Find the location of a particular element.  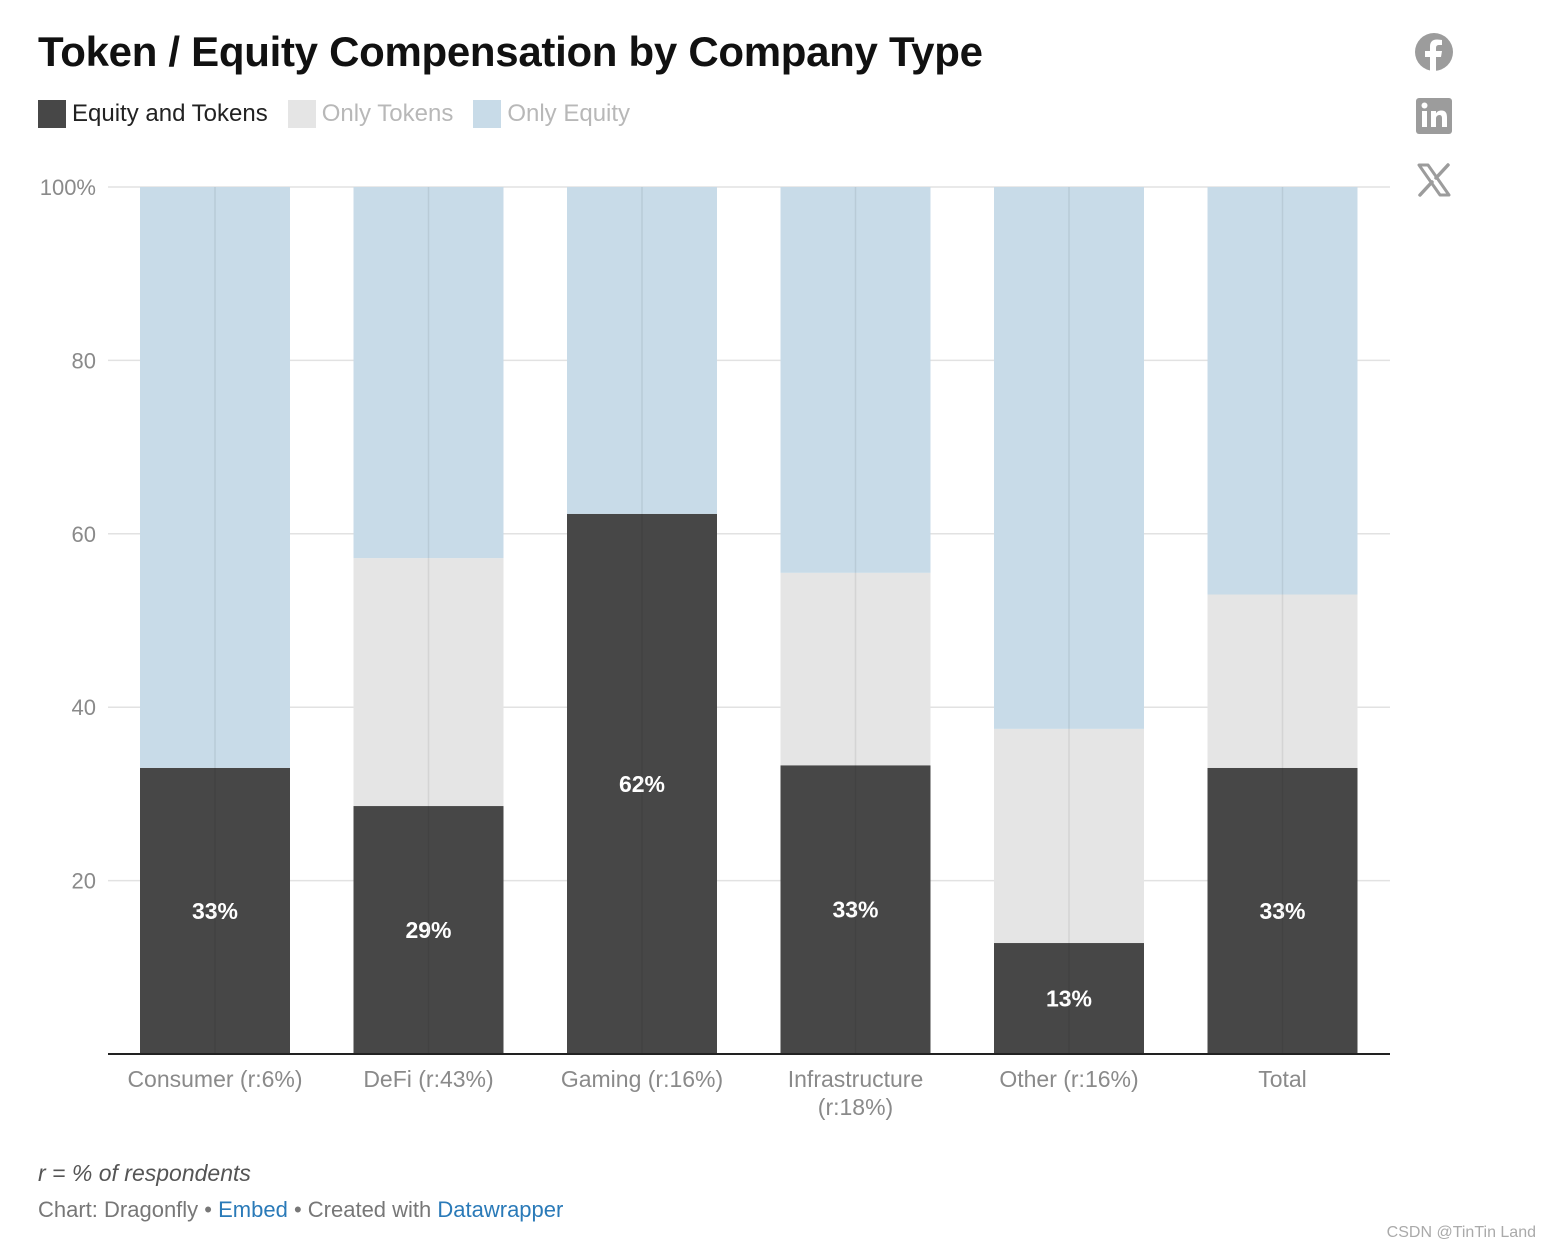

legend-item-only-equity: Only Equity is located at coordinates (551, 114).